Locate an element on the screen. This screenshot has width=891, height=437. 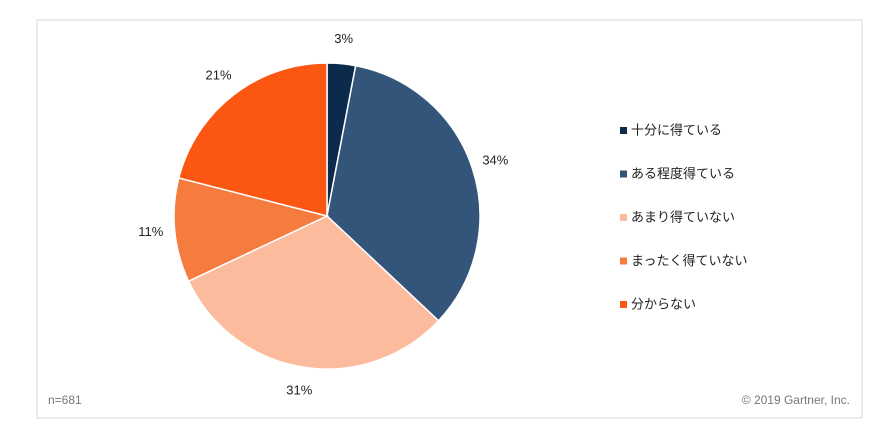
legend-label: まったく得ていない is located at coordinates (689, 260).